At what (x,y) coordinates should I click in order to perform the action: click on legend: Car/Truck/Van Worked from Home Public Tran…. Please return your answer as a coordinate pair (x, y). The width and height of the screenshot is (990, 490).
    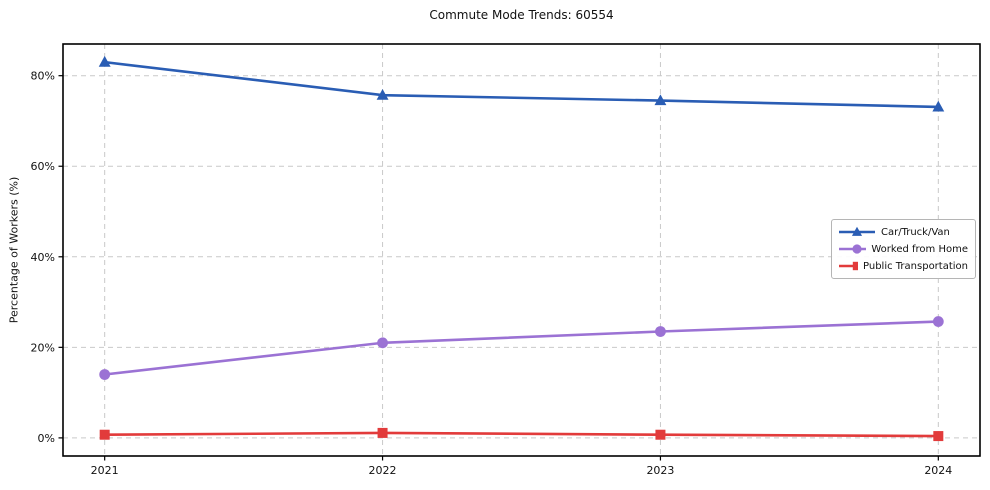
    Looking at the image, I should click on (903, 249).